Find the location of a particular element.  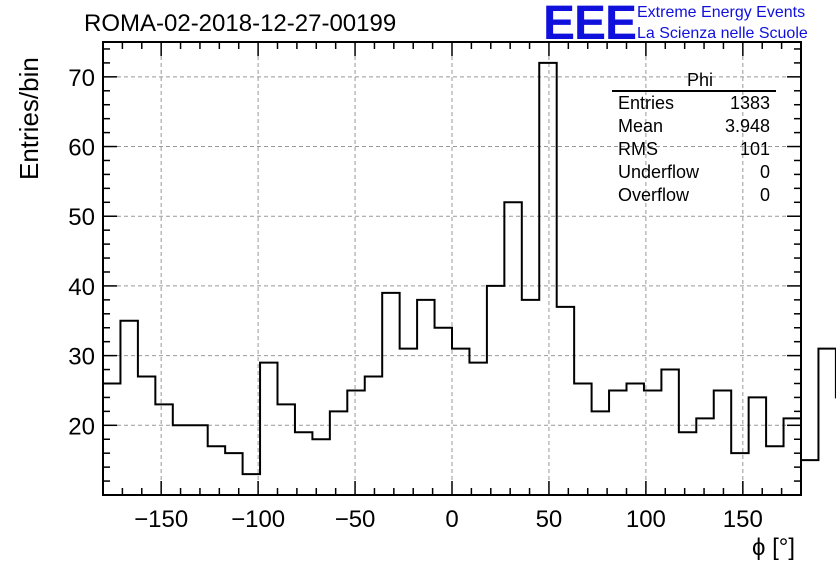

stats-row-overflow: Overflow 0 is located at coordinates (693, 195).